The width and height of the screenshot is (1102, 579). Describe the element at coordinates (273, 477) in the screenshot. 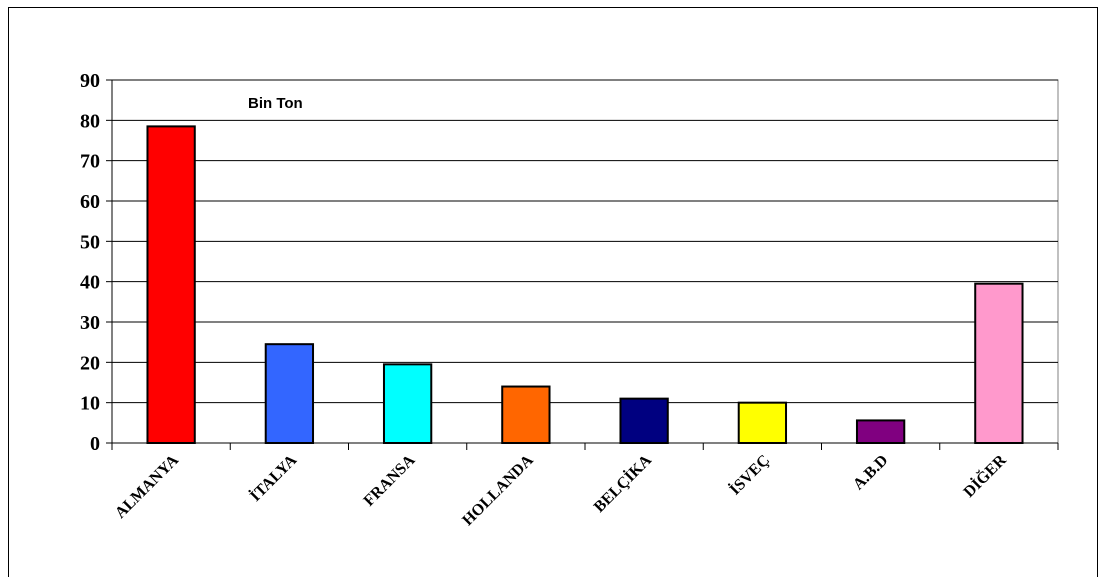

I see `x-category-label: İTALYA` at that location.